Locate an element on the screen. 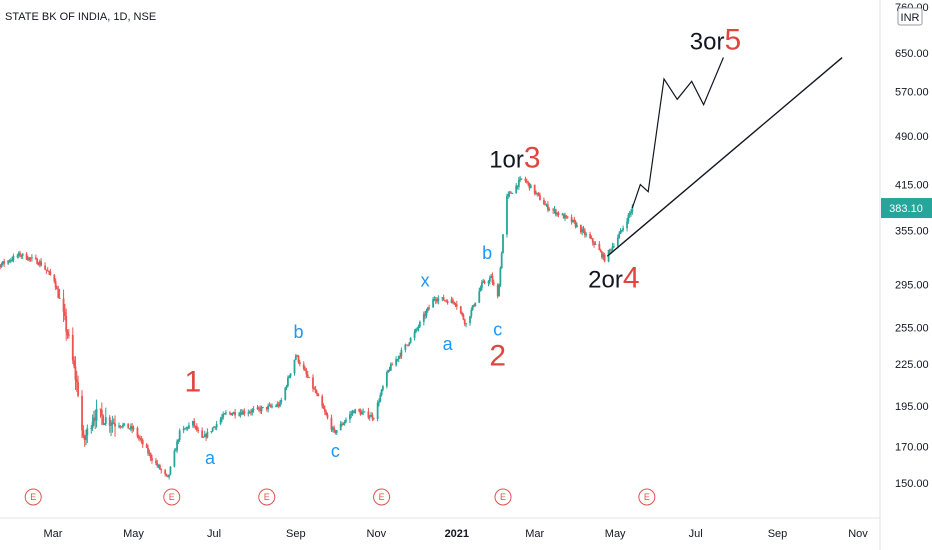  currency-badge: INR is located at coordinates (910, 16).